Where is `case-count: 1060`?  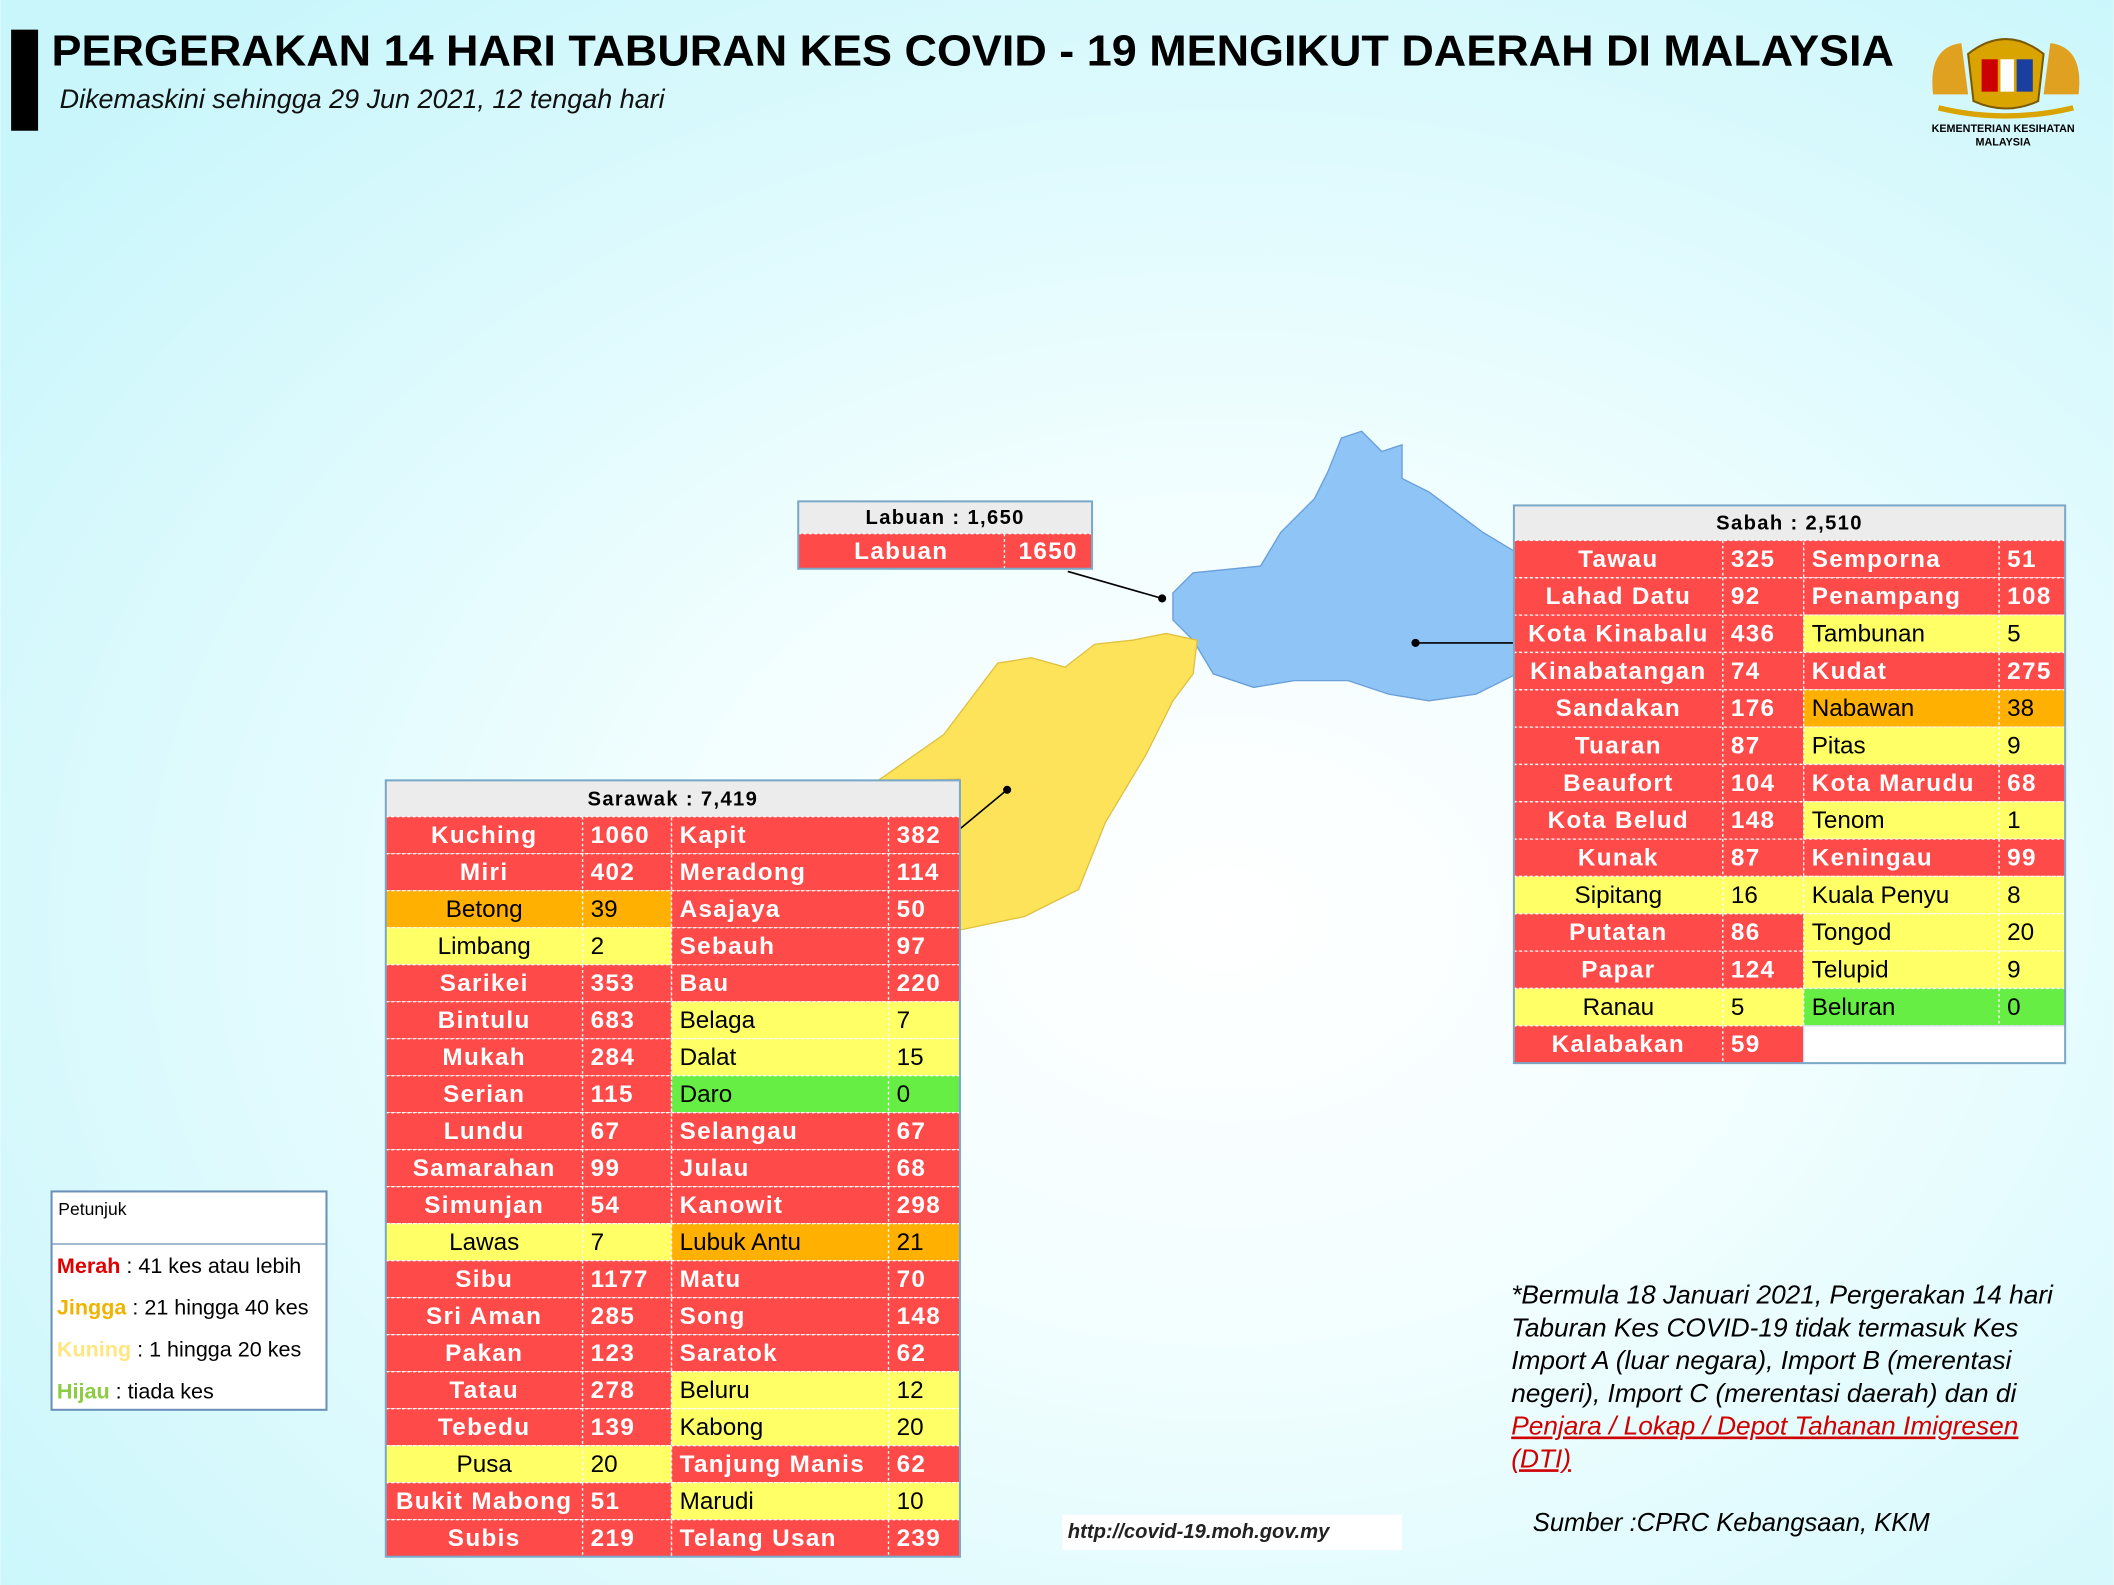 case-count: 1060 is located at coordinates (620, 835).